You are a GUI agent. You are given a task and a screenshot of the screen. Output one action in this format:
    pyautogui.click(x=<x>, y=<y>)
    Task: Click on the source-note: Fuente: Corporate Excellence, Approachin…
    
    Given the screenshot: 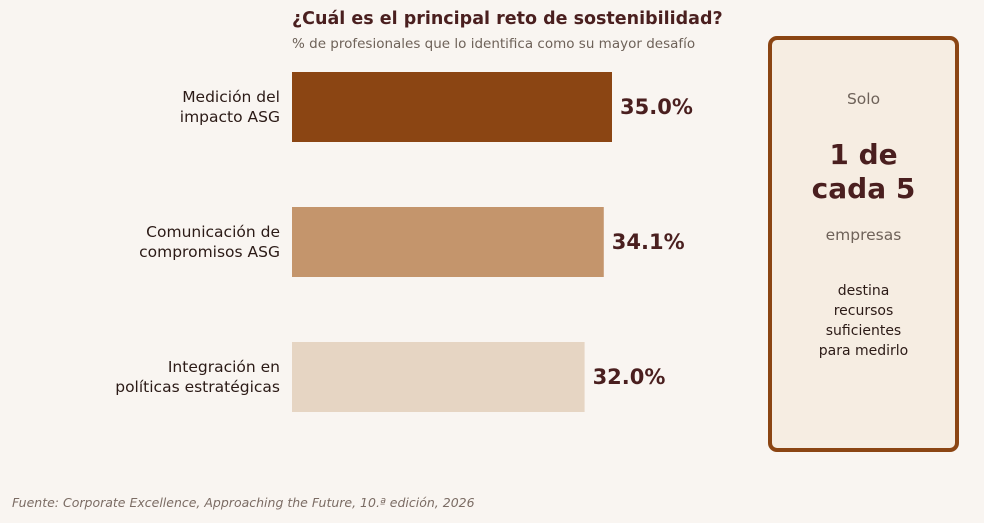 What is the action you would take?
    pyautogui.click(x=243, y=502)
    